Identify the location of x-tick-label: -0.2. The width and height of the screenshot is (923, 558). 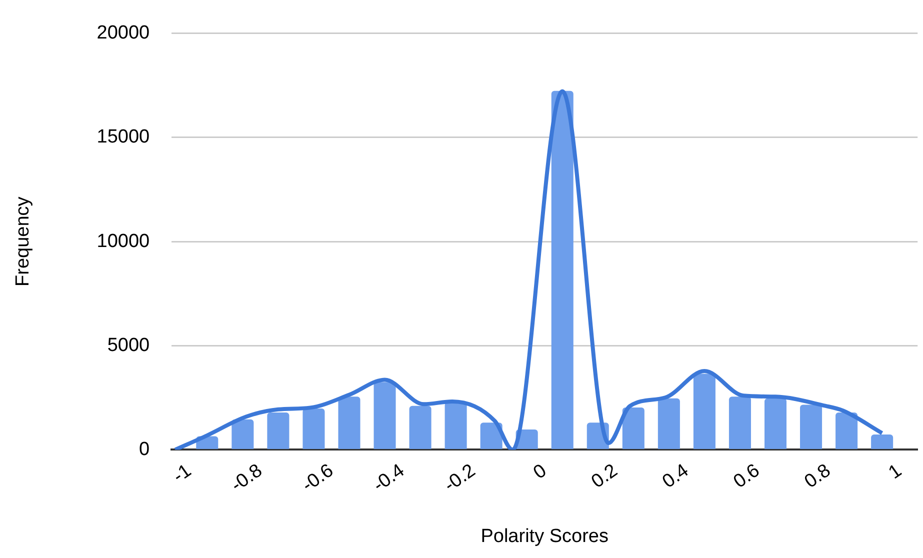
(460, 478).